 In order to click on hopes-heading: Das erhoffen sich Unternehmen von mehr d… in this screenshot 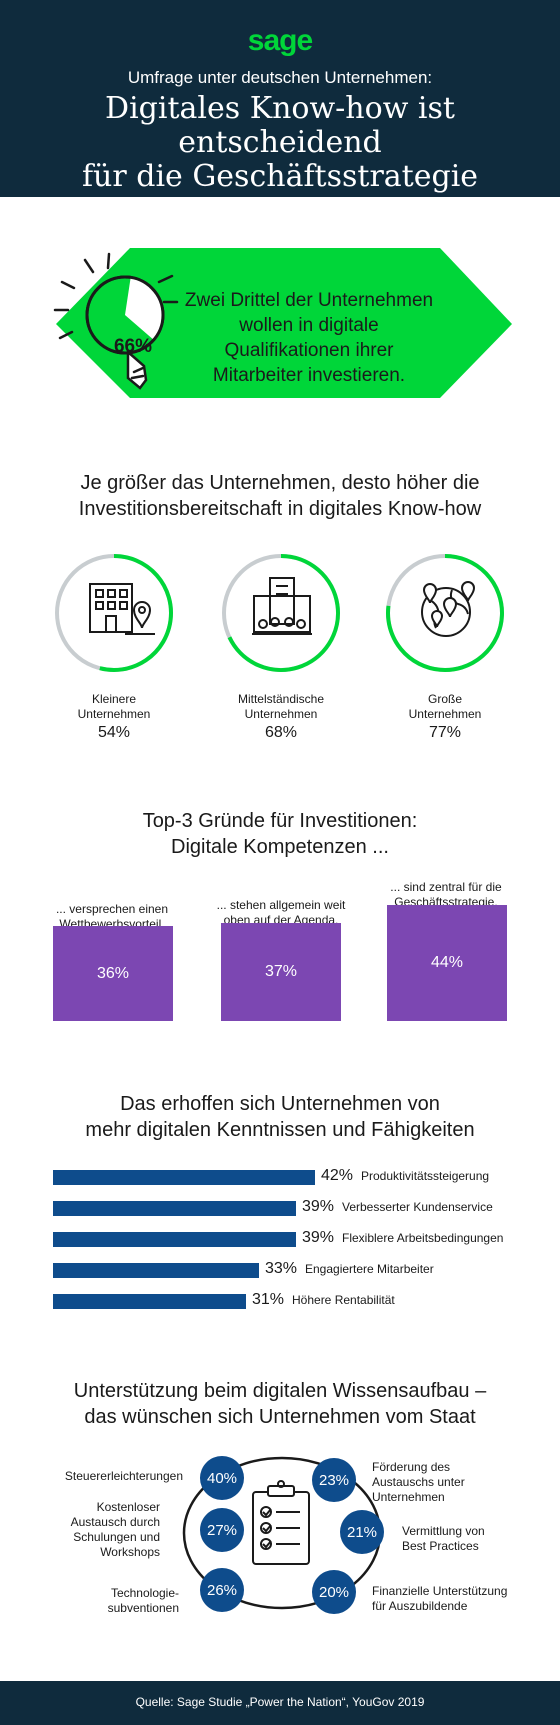, I will do `click(280, 1117)`.